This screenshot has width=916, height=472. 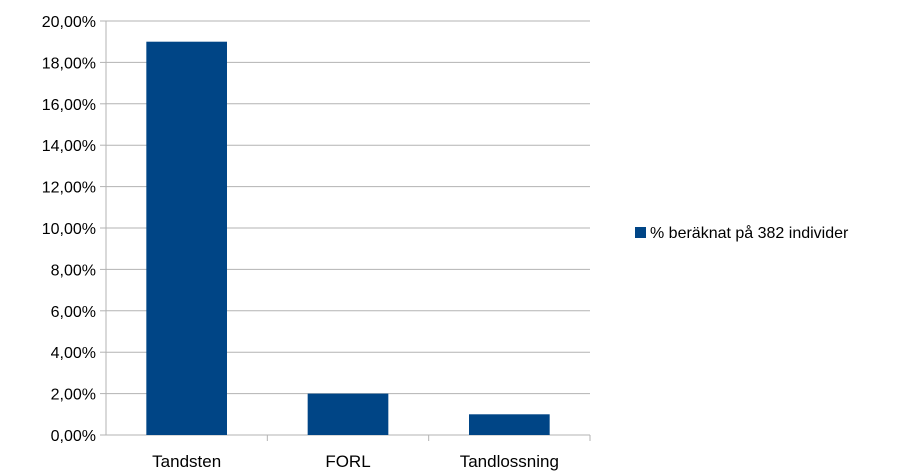 I want to click on x-tick-label: Tandsten, so click(x=186, y=461).